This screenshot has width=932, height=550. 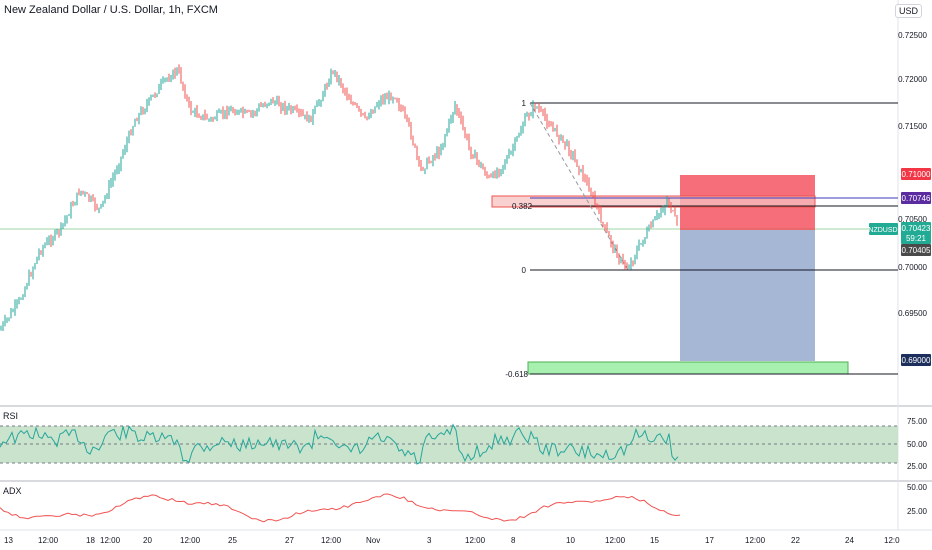 I want to click on adx-indicator-label: ADX, so click(x=12, y=491).